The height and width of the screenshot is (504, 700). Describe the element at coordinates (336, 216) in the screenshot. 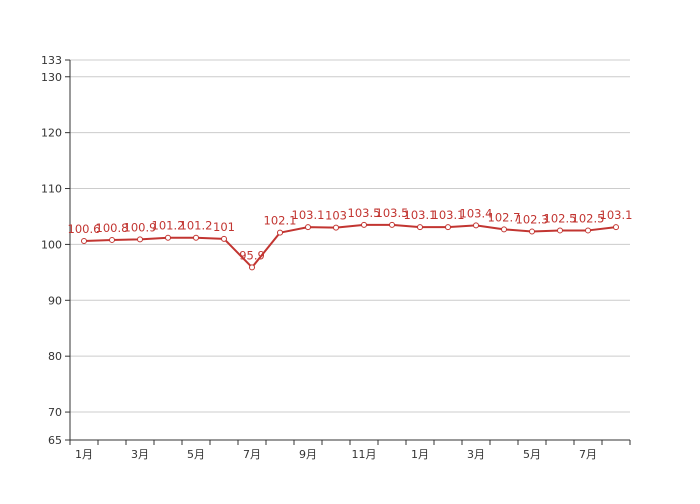

I see `data-label: 103` at that location.